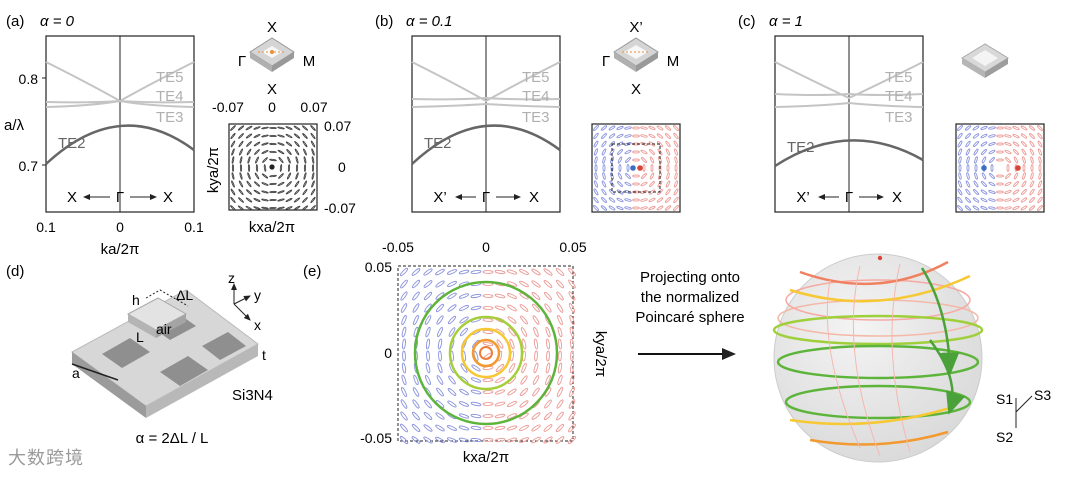  I want to click on panel-a-label: (a), so click(15, 21).